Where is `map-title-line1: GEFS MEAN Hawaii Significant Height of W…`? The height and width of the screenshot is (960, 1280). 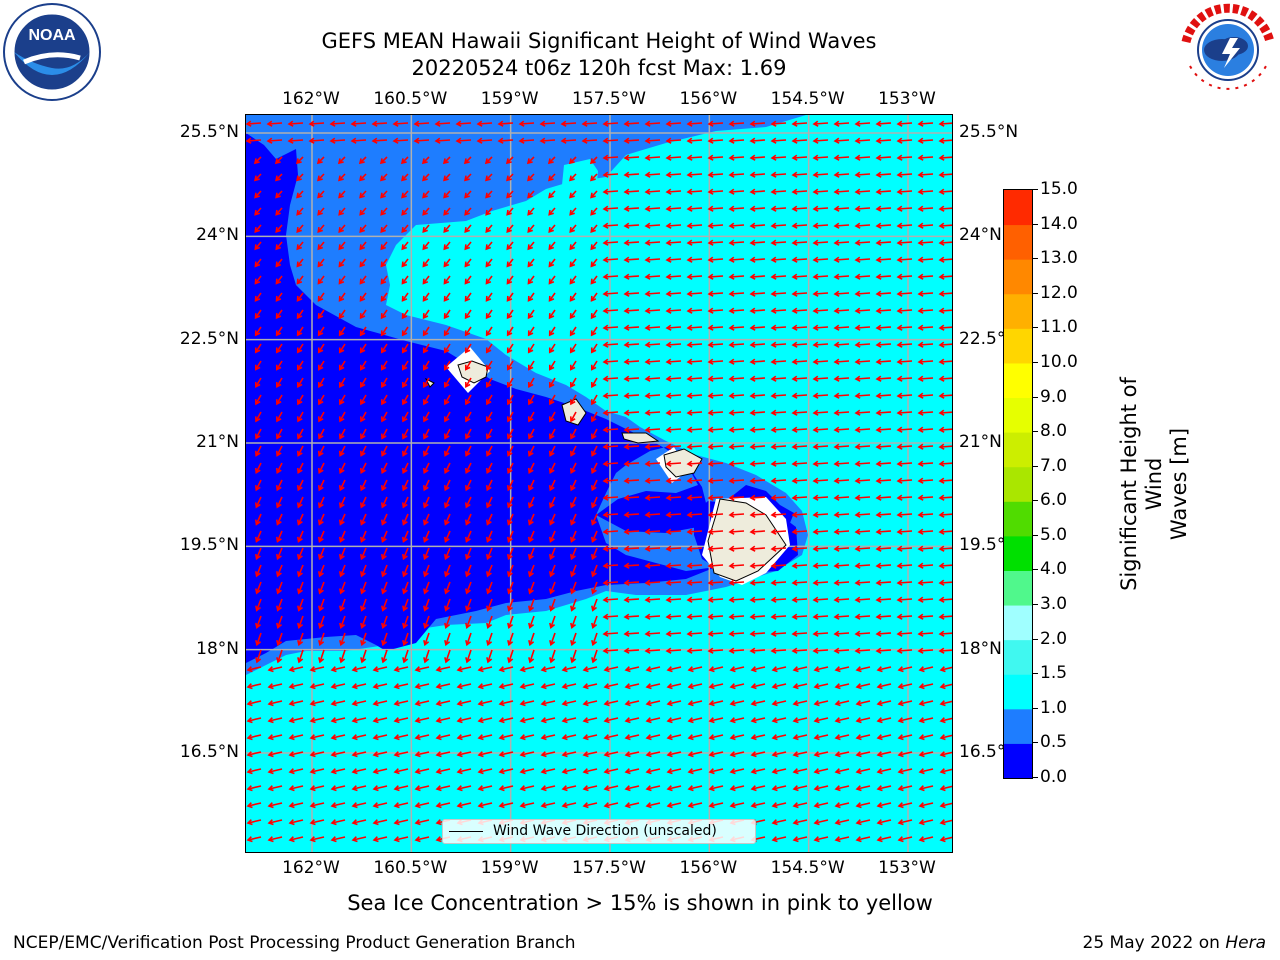
map-title-line1: GEFS MEAN Hawaii Significant Height of W… is located at coordinates (599, 41).